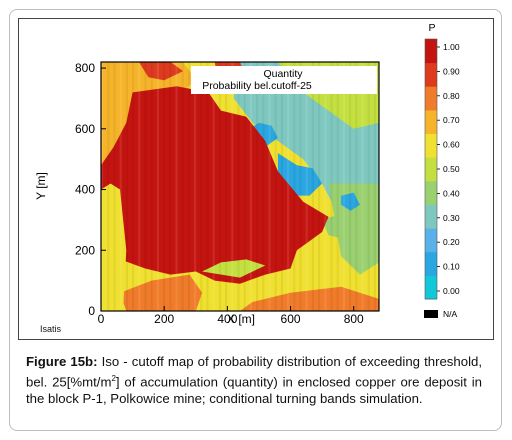 Image resolution: width=512 pixels, height=440 pixels. I want to click on y-tick-label: 800, so click(85, 68).